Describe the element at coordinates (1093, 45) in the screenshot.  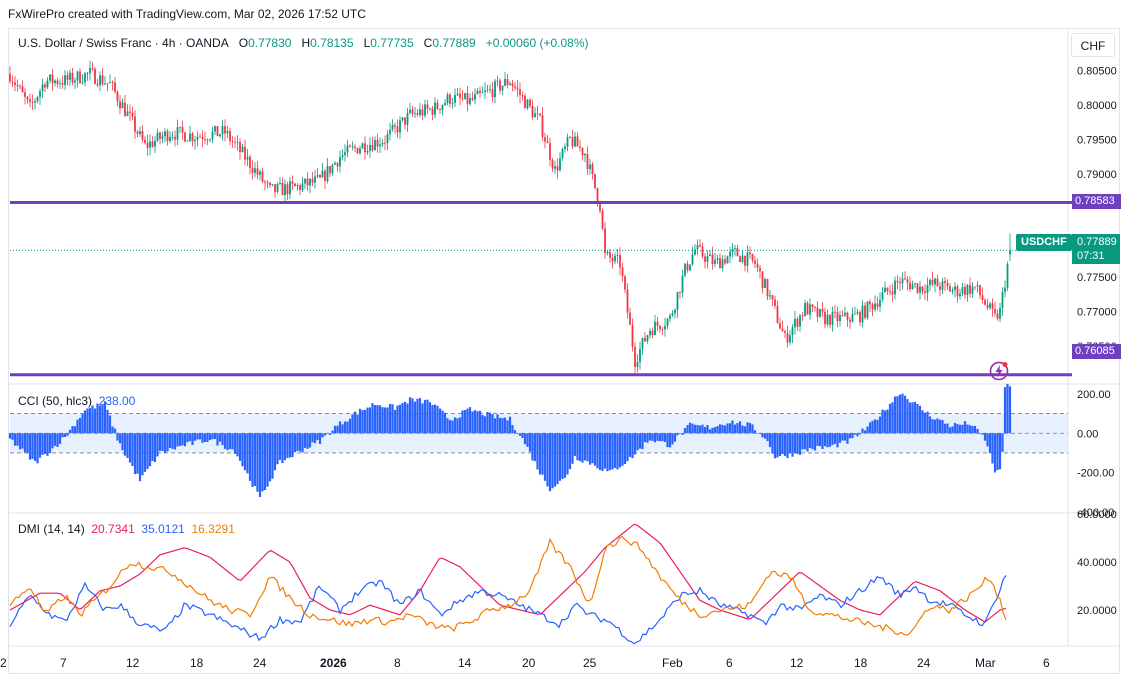
I see `currency-button: CHF` at that location.